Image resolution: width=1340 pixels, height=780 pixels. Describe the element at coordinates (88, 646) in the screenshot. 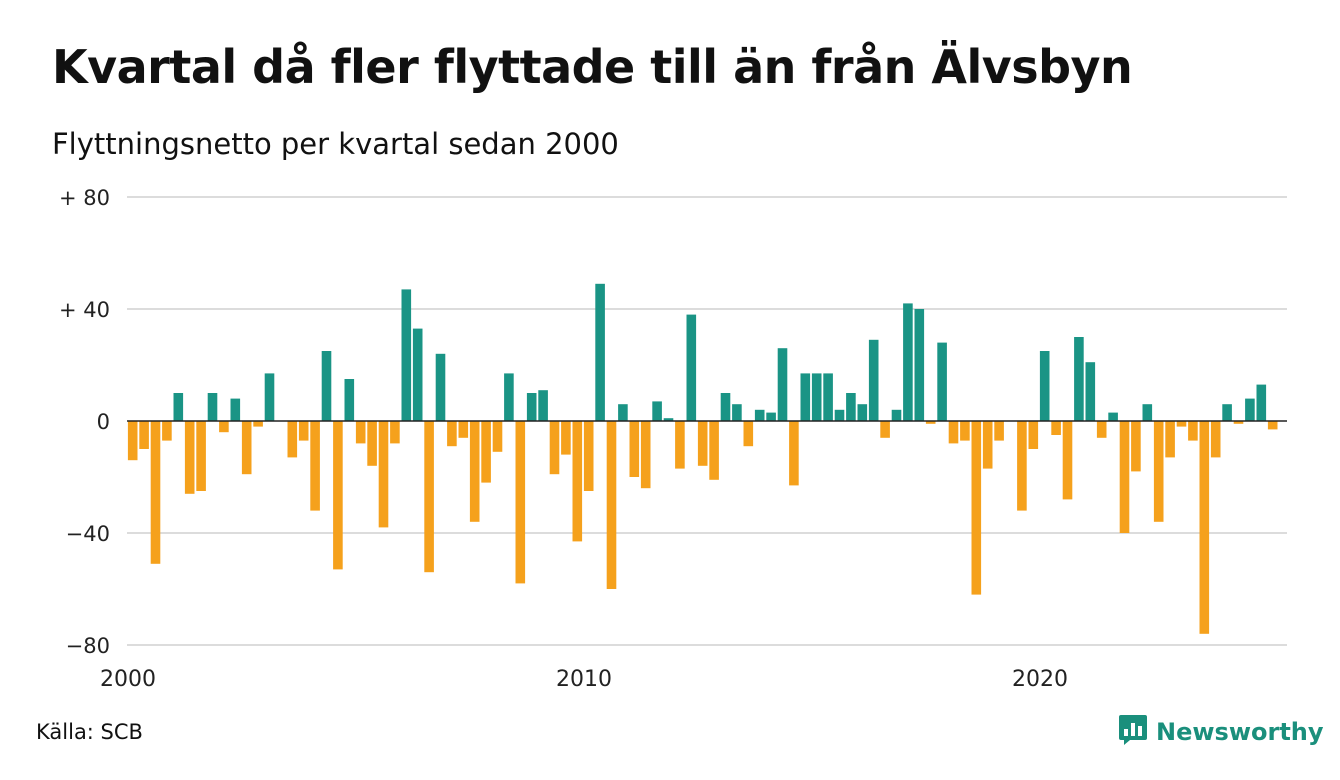

I see `y-tick-label: −80` at that location.